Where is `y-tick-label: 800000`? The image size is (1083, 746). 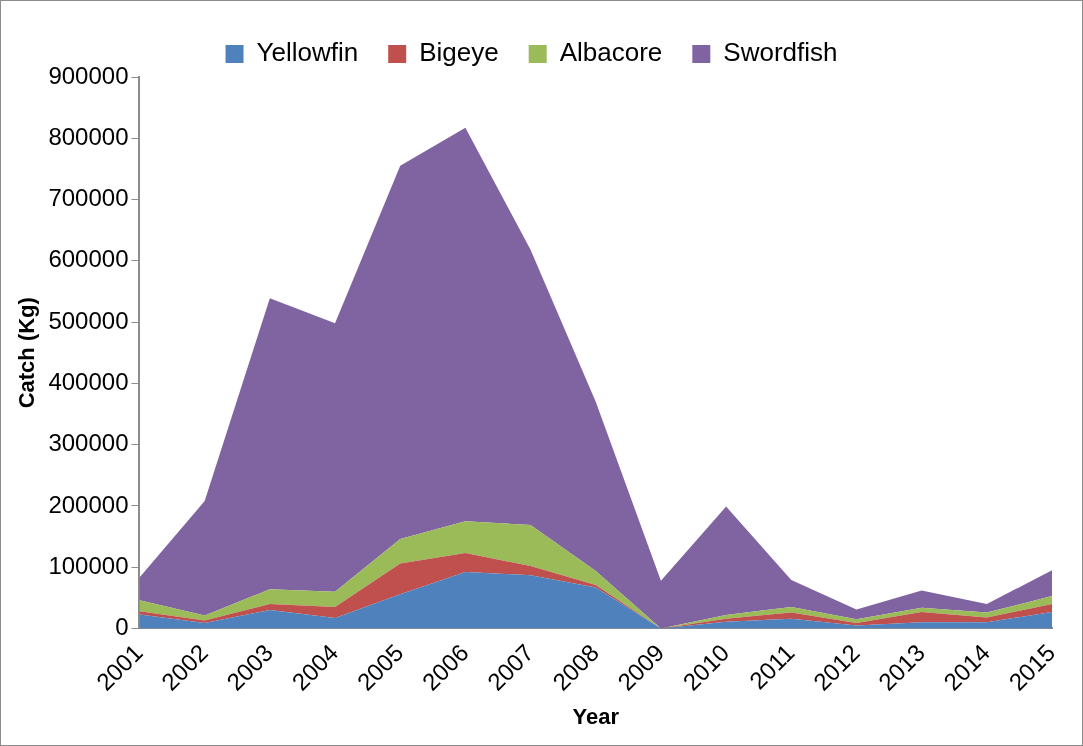 y-tick-label: 800000 is located at coordinates (88, 136).